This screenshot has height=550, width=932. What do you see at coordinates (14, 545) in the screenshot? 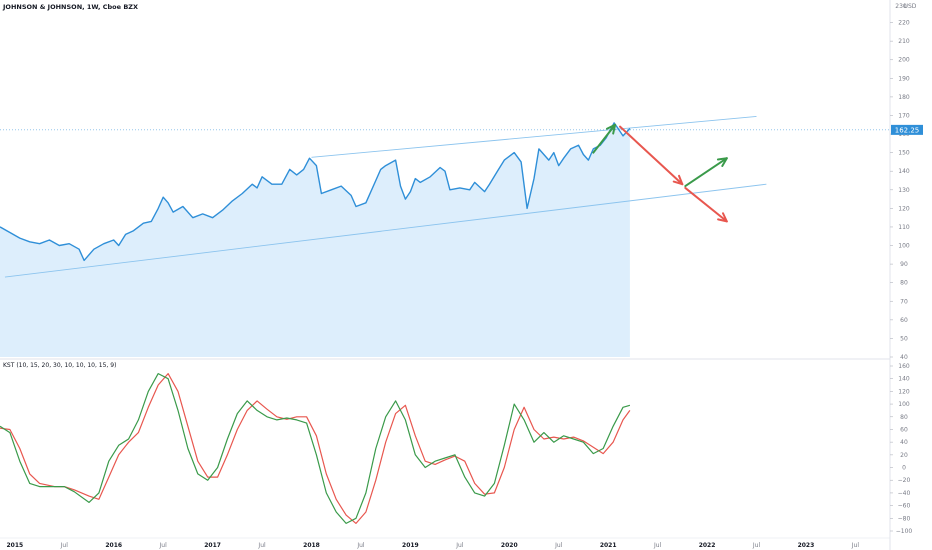
I see `time-axis-label: 2015` at bounding box center [14, 545].